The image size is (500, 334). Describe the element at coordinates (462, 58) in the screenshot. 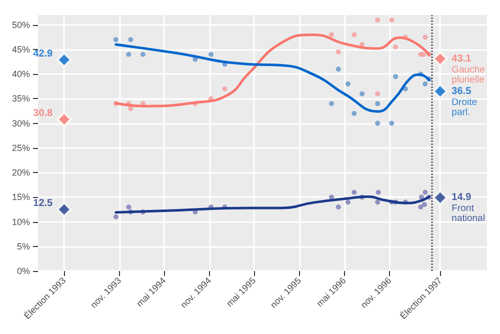

I see `data-label: 43.1` at that location.